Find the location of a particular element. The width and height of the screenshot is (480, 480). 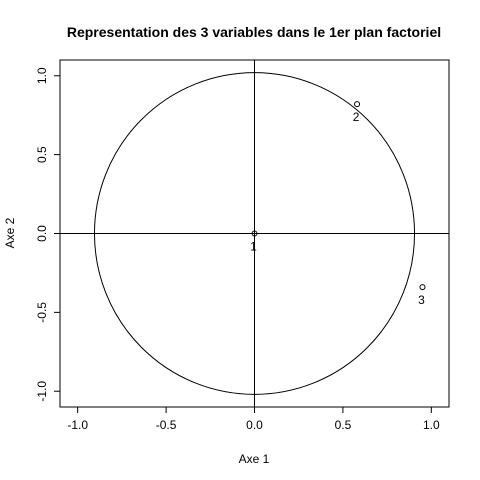

x-tick-label: 0.0 is located at coordinates (254, 425).